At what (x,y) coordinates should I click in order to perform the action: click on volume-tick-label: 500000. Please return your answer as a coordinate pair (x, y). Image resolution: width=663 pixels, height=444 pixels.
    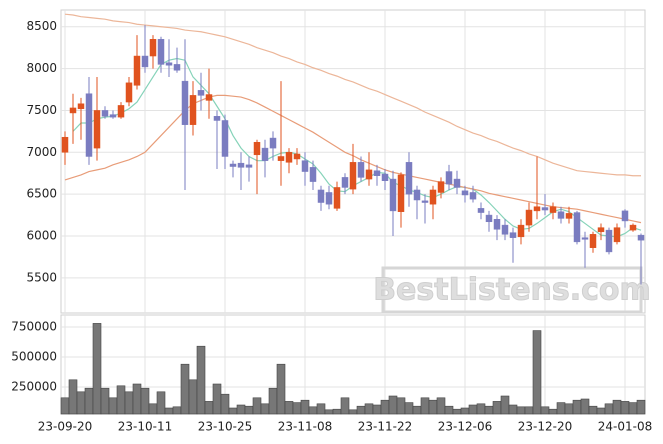
    Looking at the image, I should click on (34, 357).